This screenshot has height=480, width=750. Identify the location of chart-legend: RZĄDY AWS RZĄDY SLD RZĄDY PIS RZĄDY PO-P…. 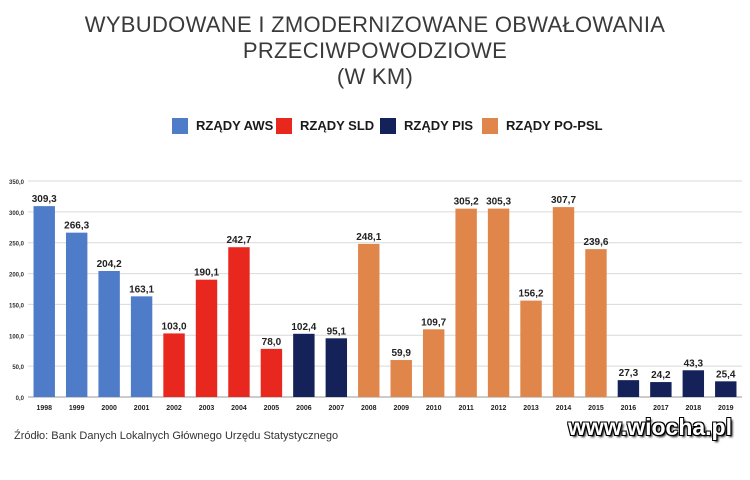
(375, 128).